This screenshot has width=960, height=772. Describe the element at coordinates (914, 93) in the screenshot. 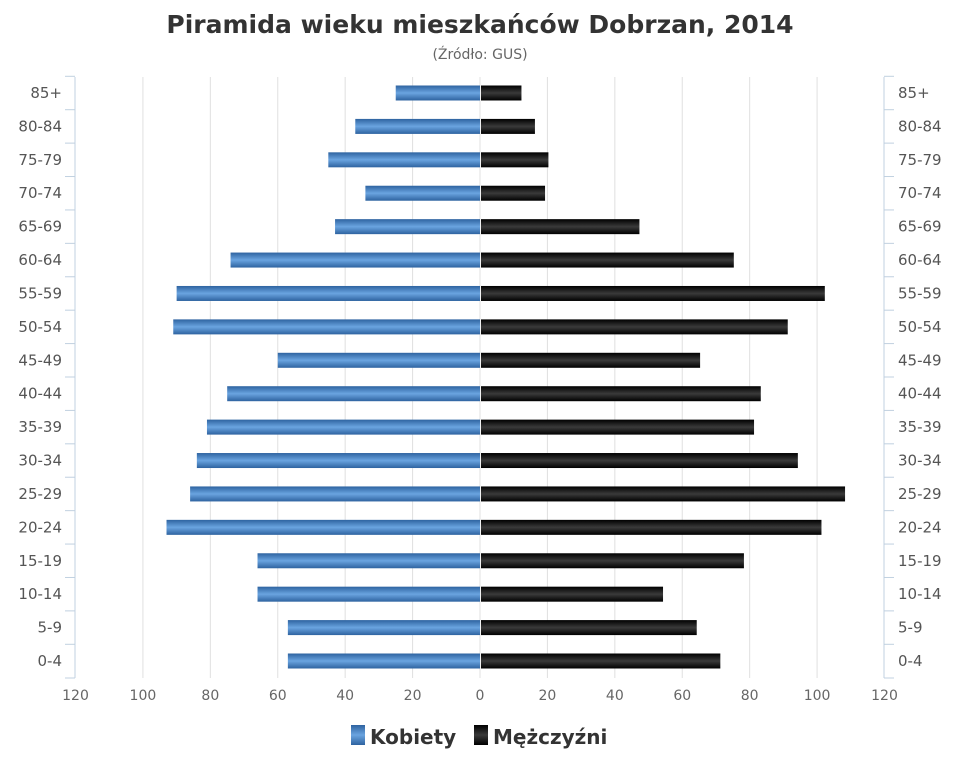

I see `y-label-right: 85+` at that location.